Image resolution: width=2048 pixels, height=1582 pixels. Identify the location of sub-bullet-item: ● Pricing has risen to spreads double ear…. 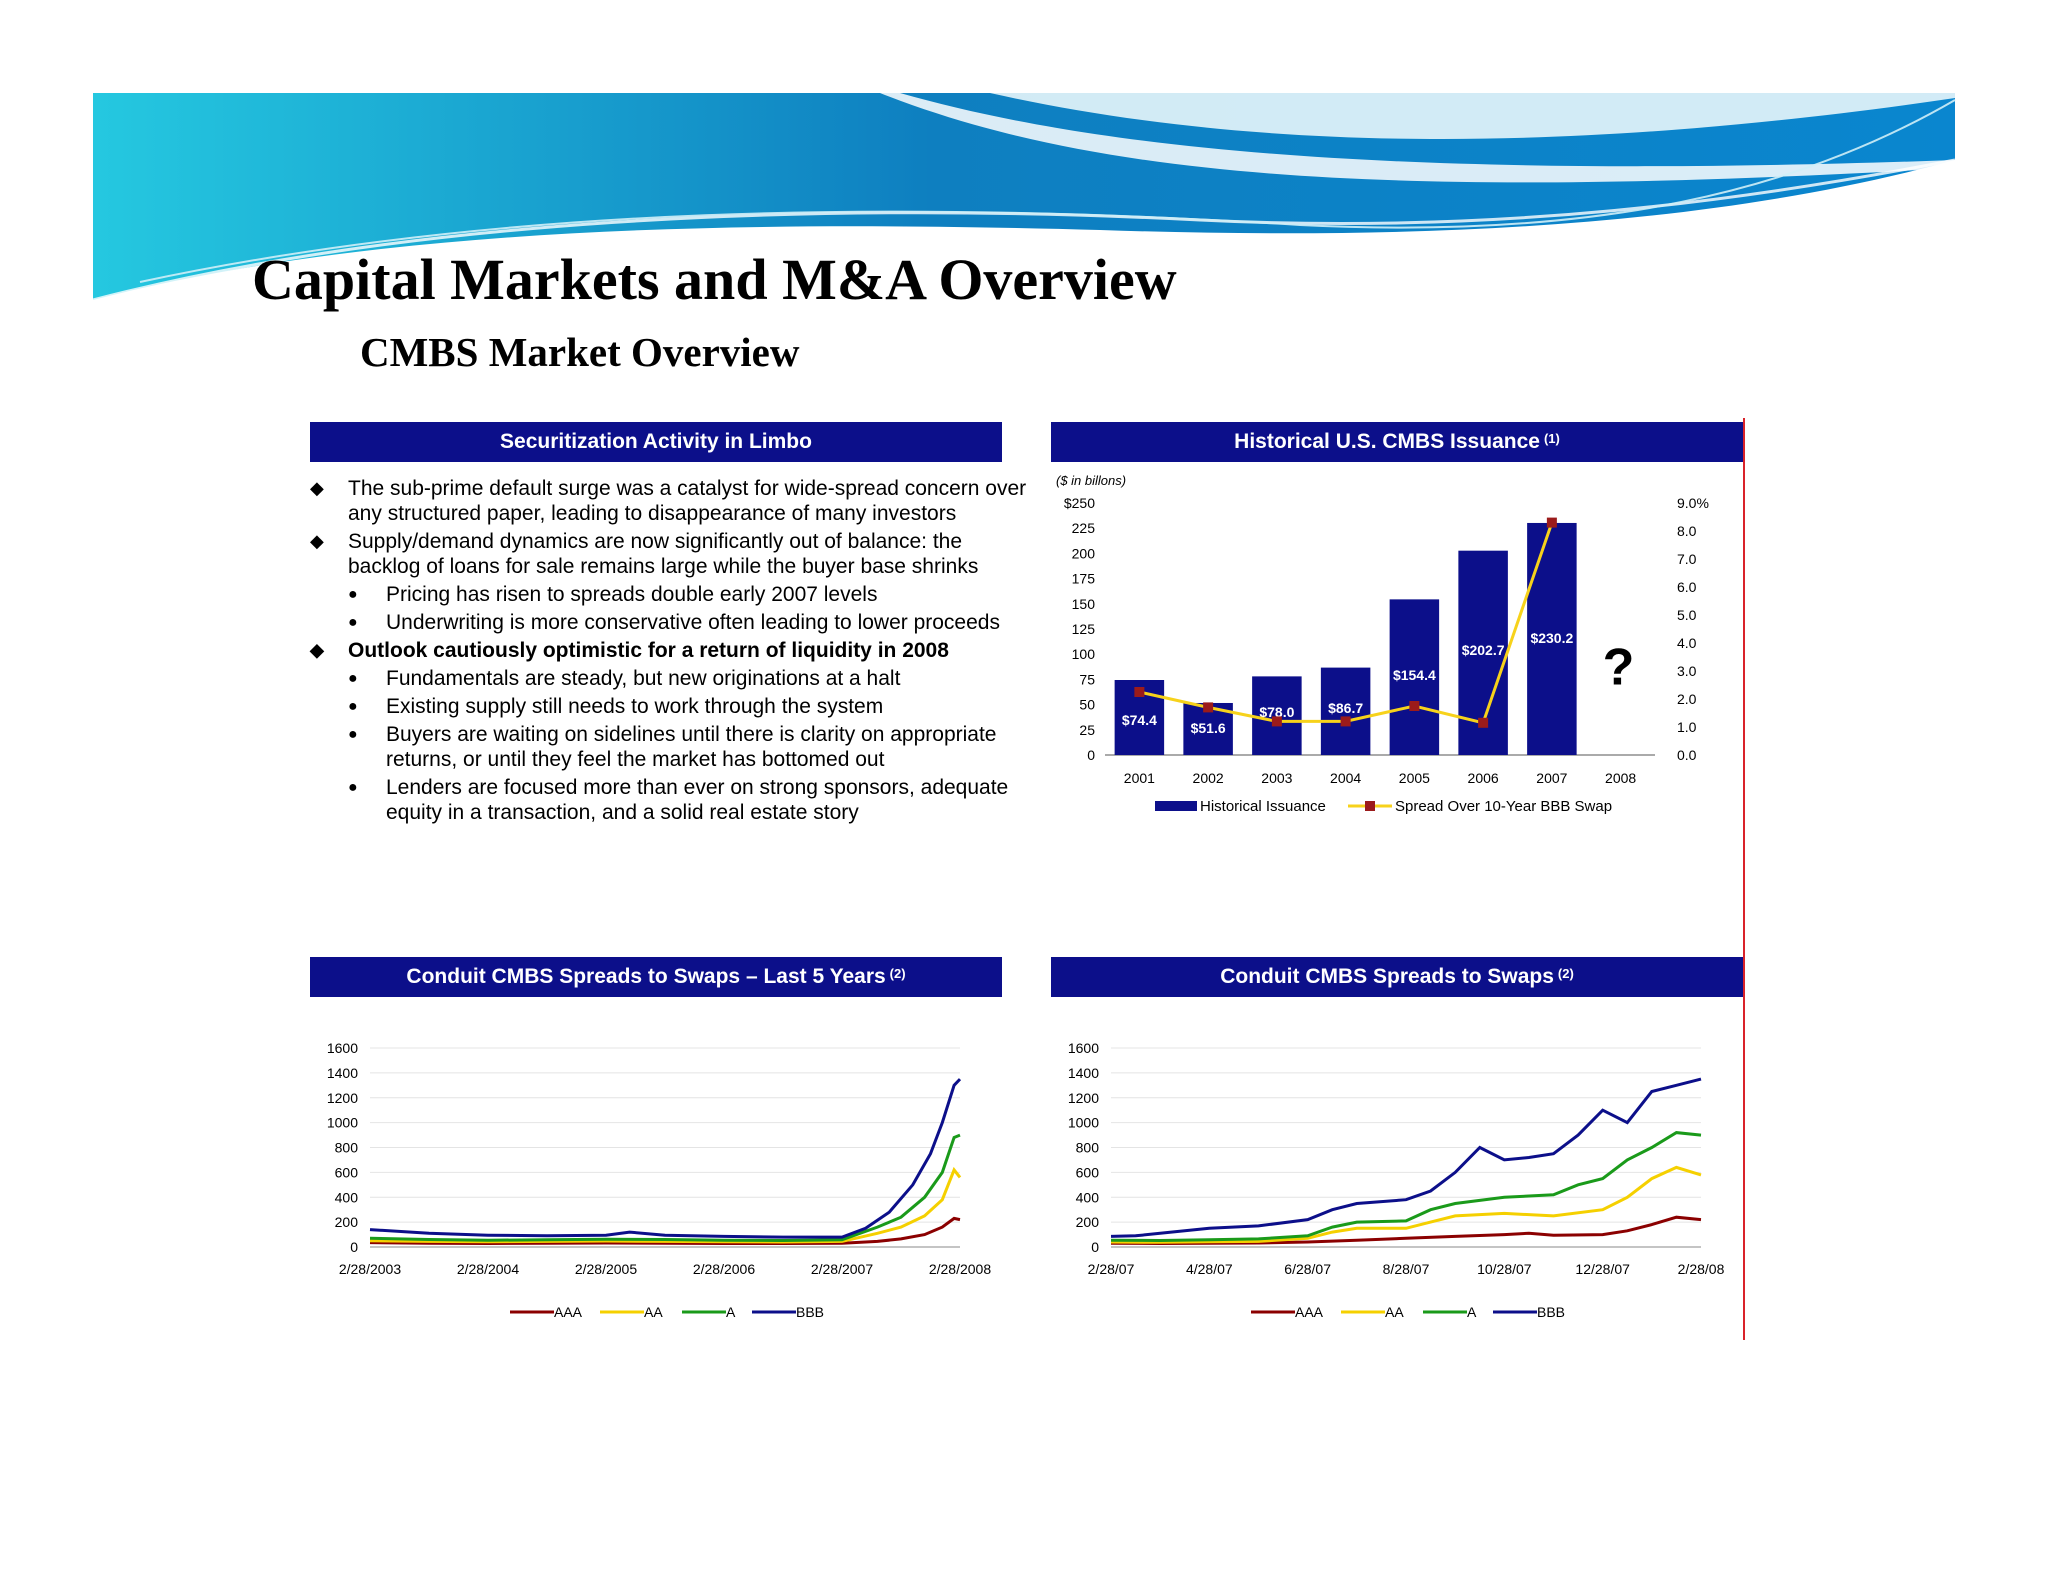
(670, 594).